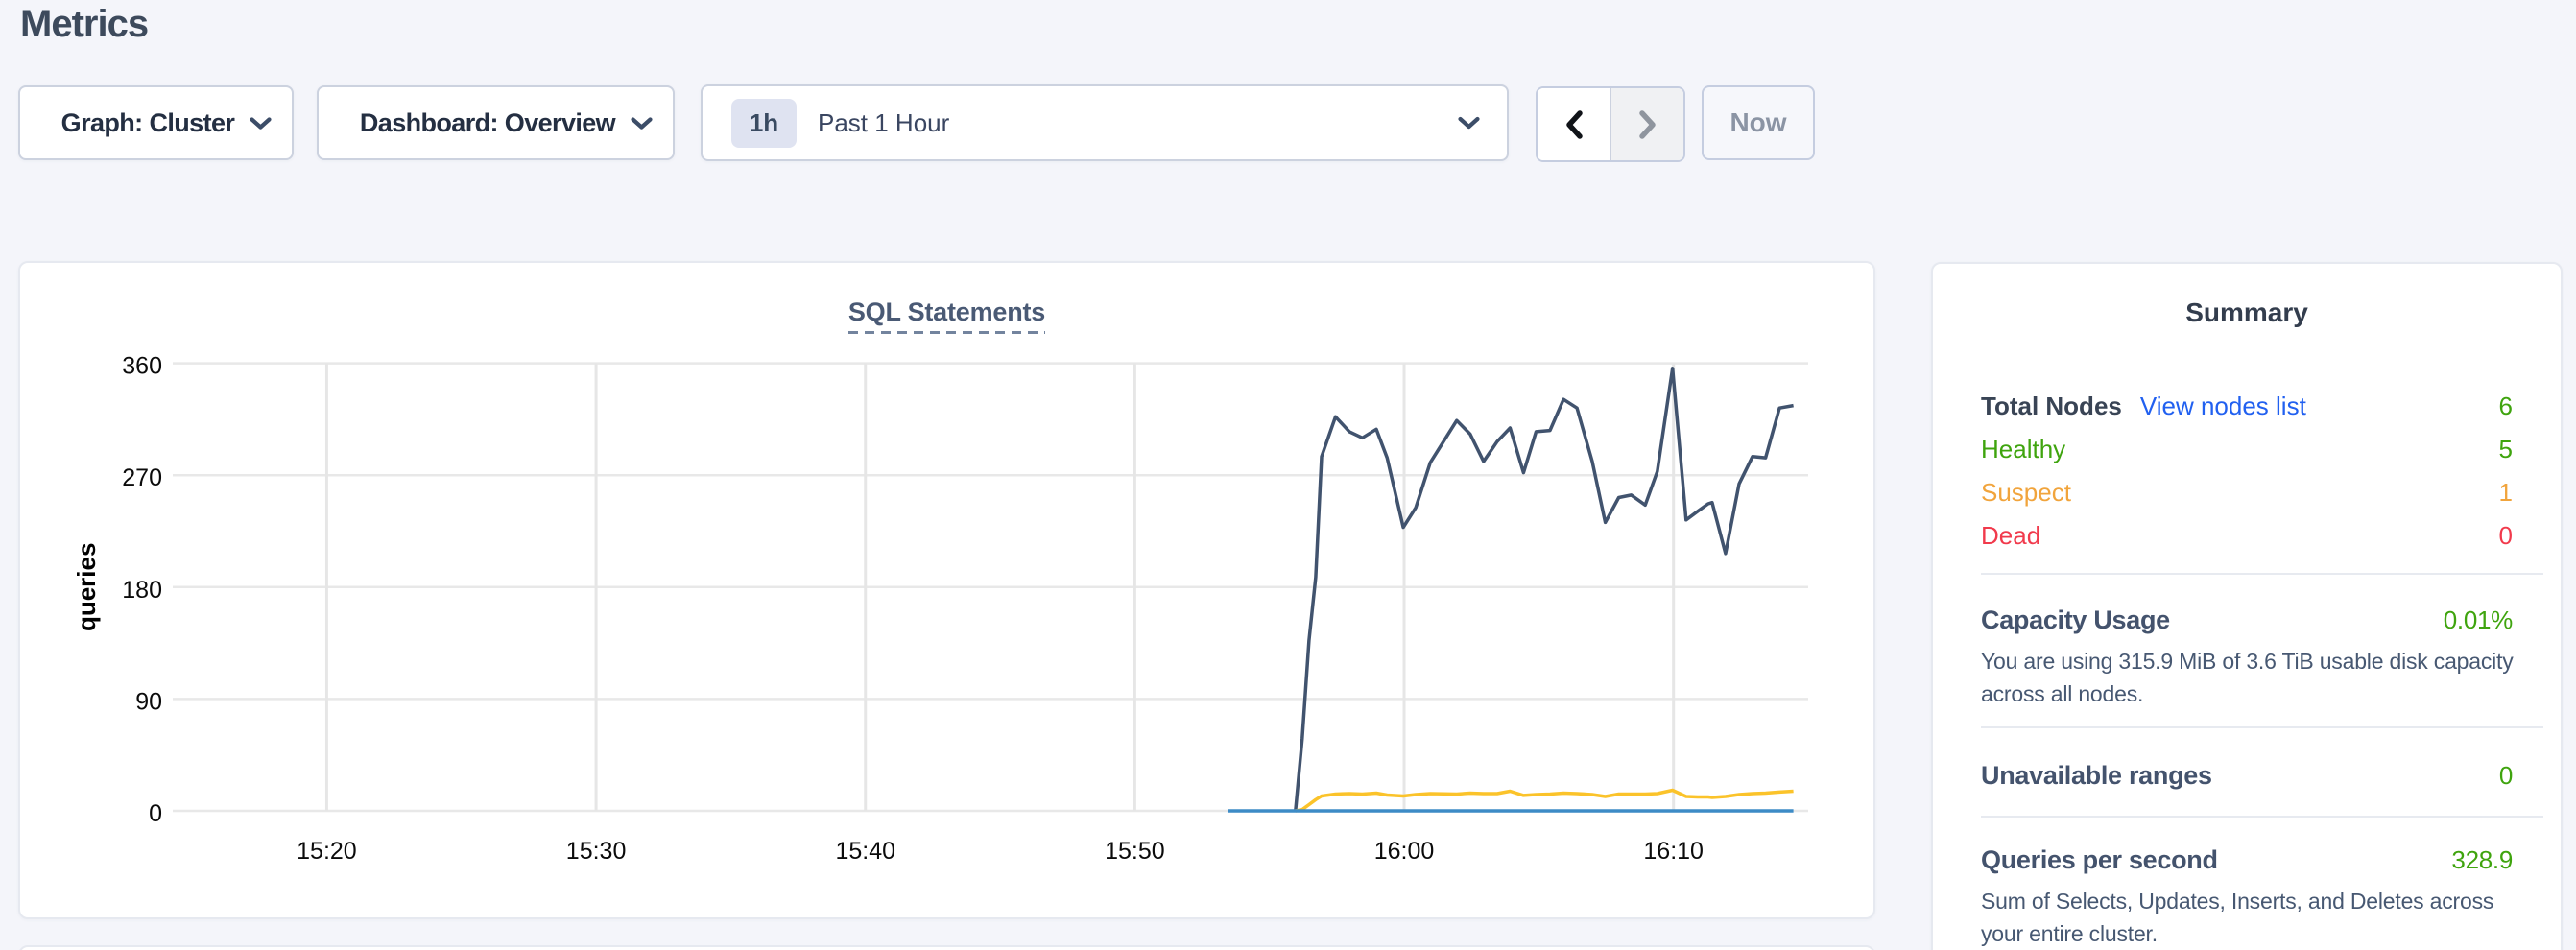 Image resolution: width=2576 pixels, height=950 pixels. Describe the element at coordinates (142, 590) in the screenshot. I see `y-tick-label: 180` at that location.